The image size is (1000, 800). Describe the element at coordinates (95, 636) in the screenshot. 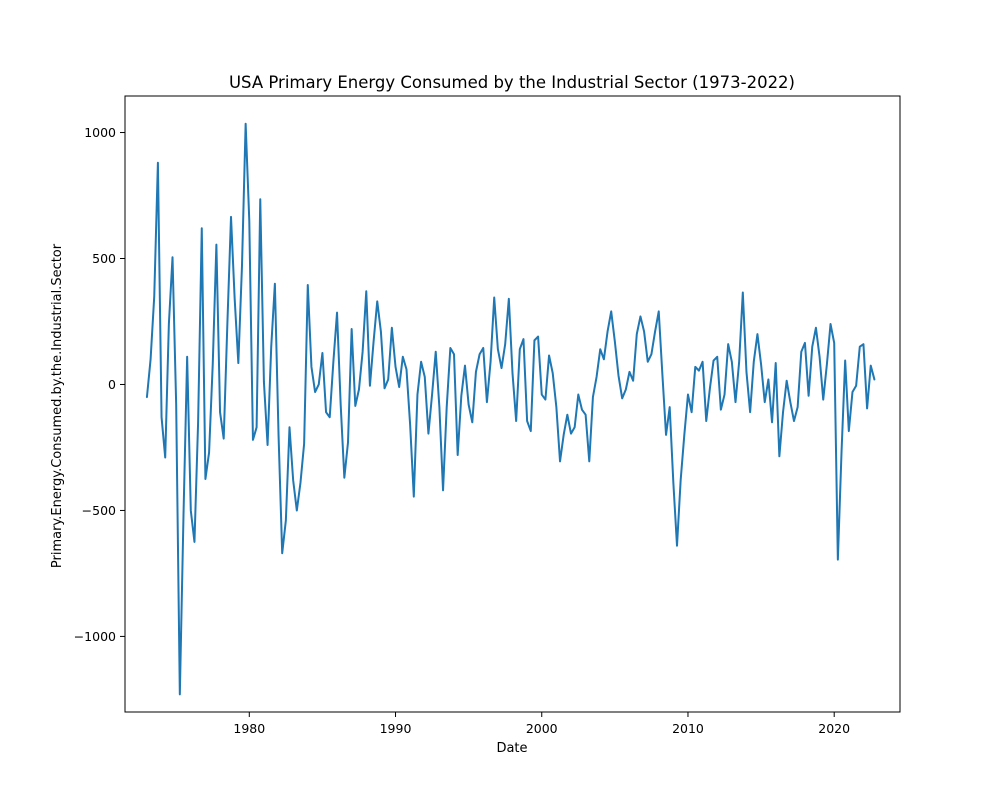

I see `y-tick-label: −1000` at that location.